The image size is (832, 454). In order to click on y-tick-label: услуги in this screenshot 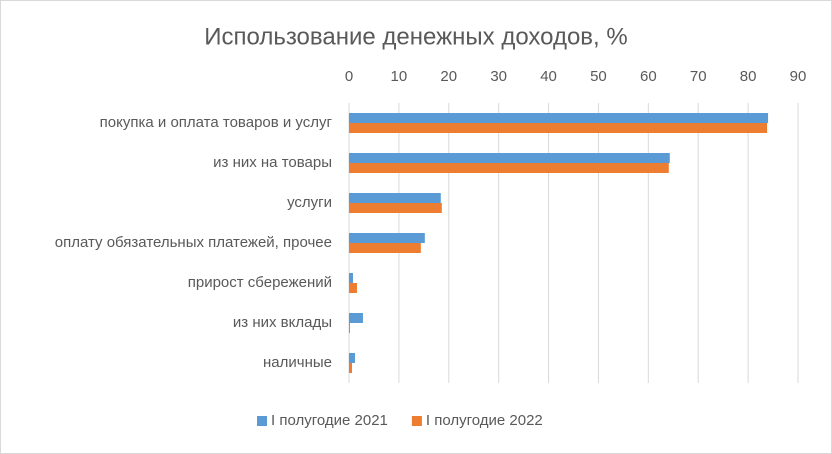, I will do `click(309, 202)`.